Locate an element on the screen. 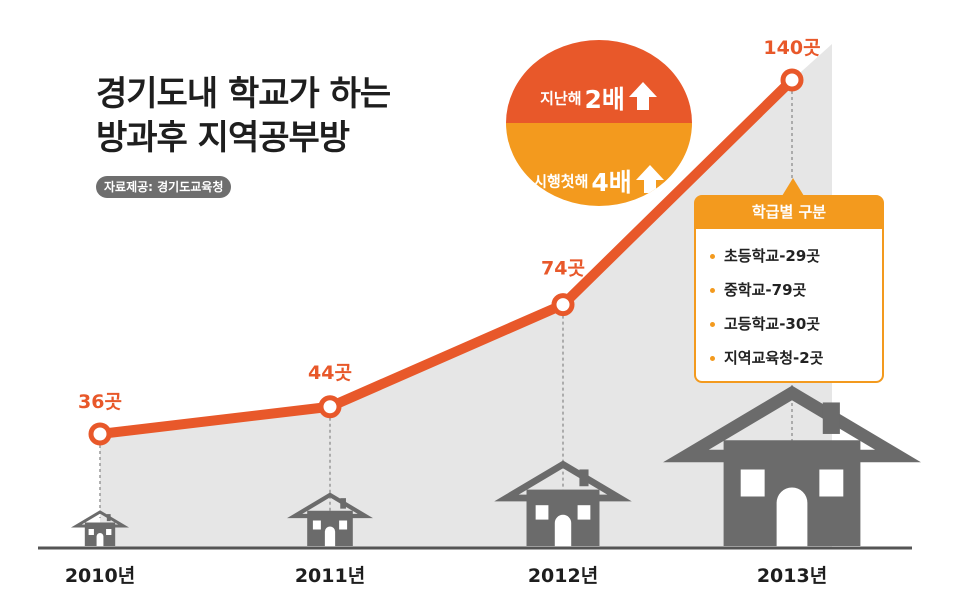 This screenshot has width=959, height=603. badge-row-2: 시행첫해 4배 is located at coordinates (599, 181).